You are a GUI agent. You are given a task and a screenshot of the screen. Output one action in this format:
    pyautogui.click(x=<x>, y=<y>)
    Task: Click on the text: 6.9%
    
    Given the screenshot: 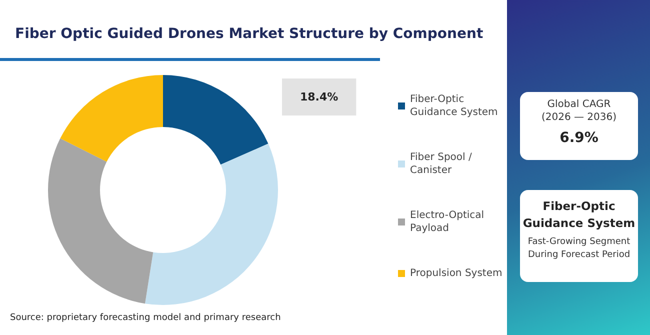 What is the action you would take?
    pyautogui.click(x=579, y=138)
    